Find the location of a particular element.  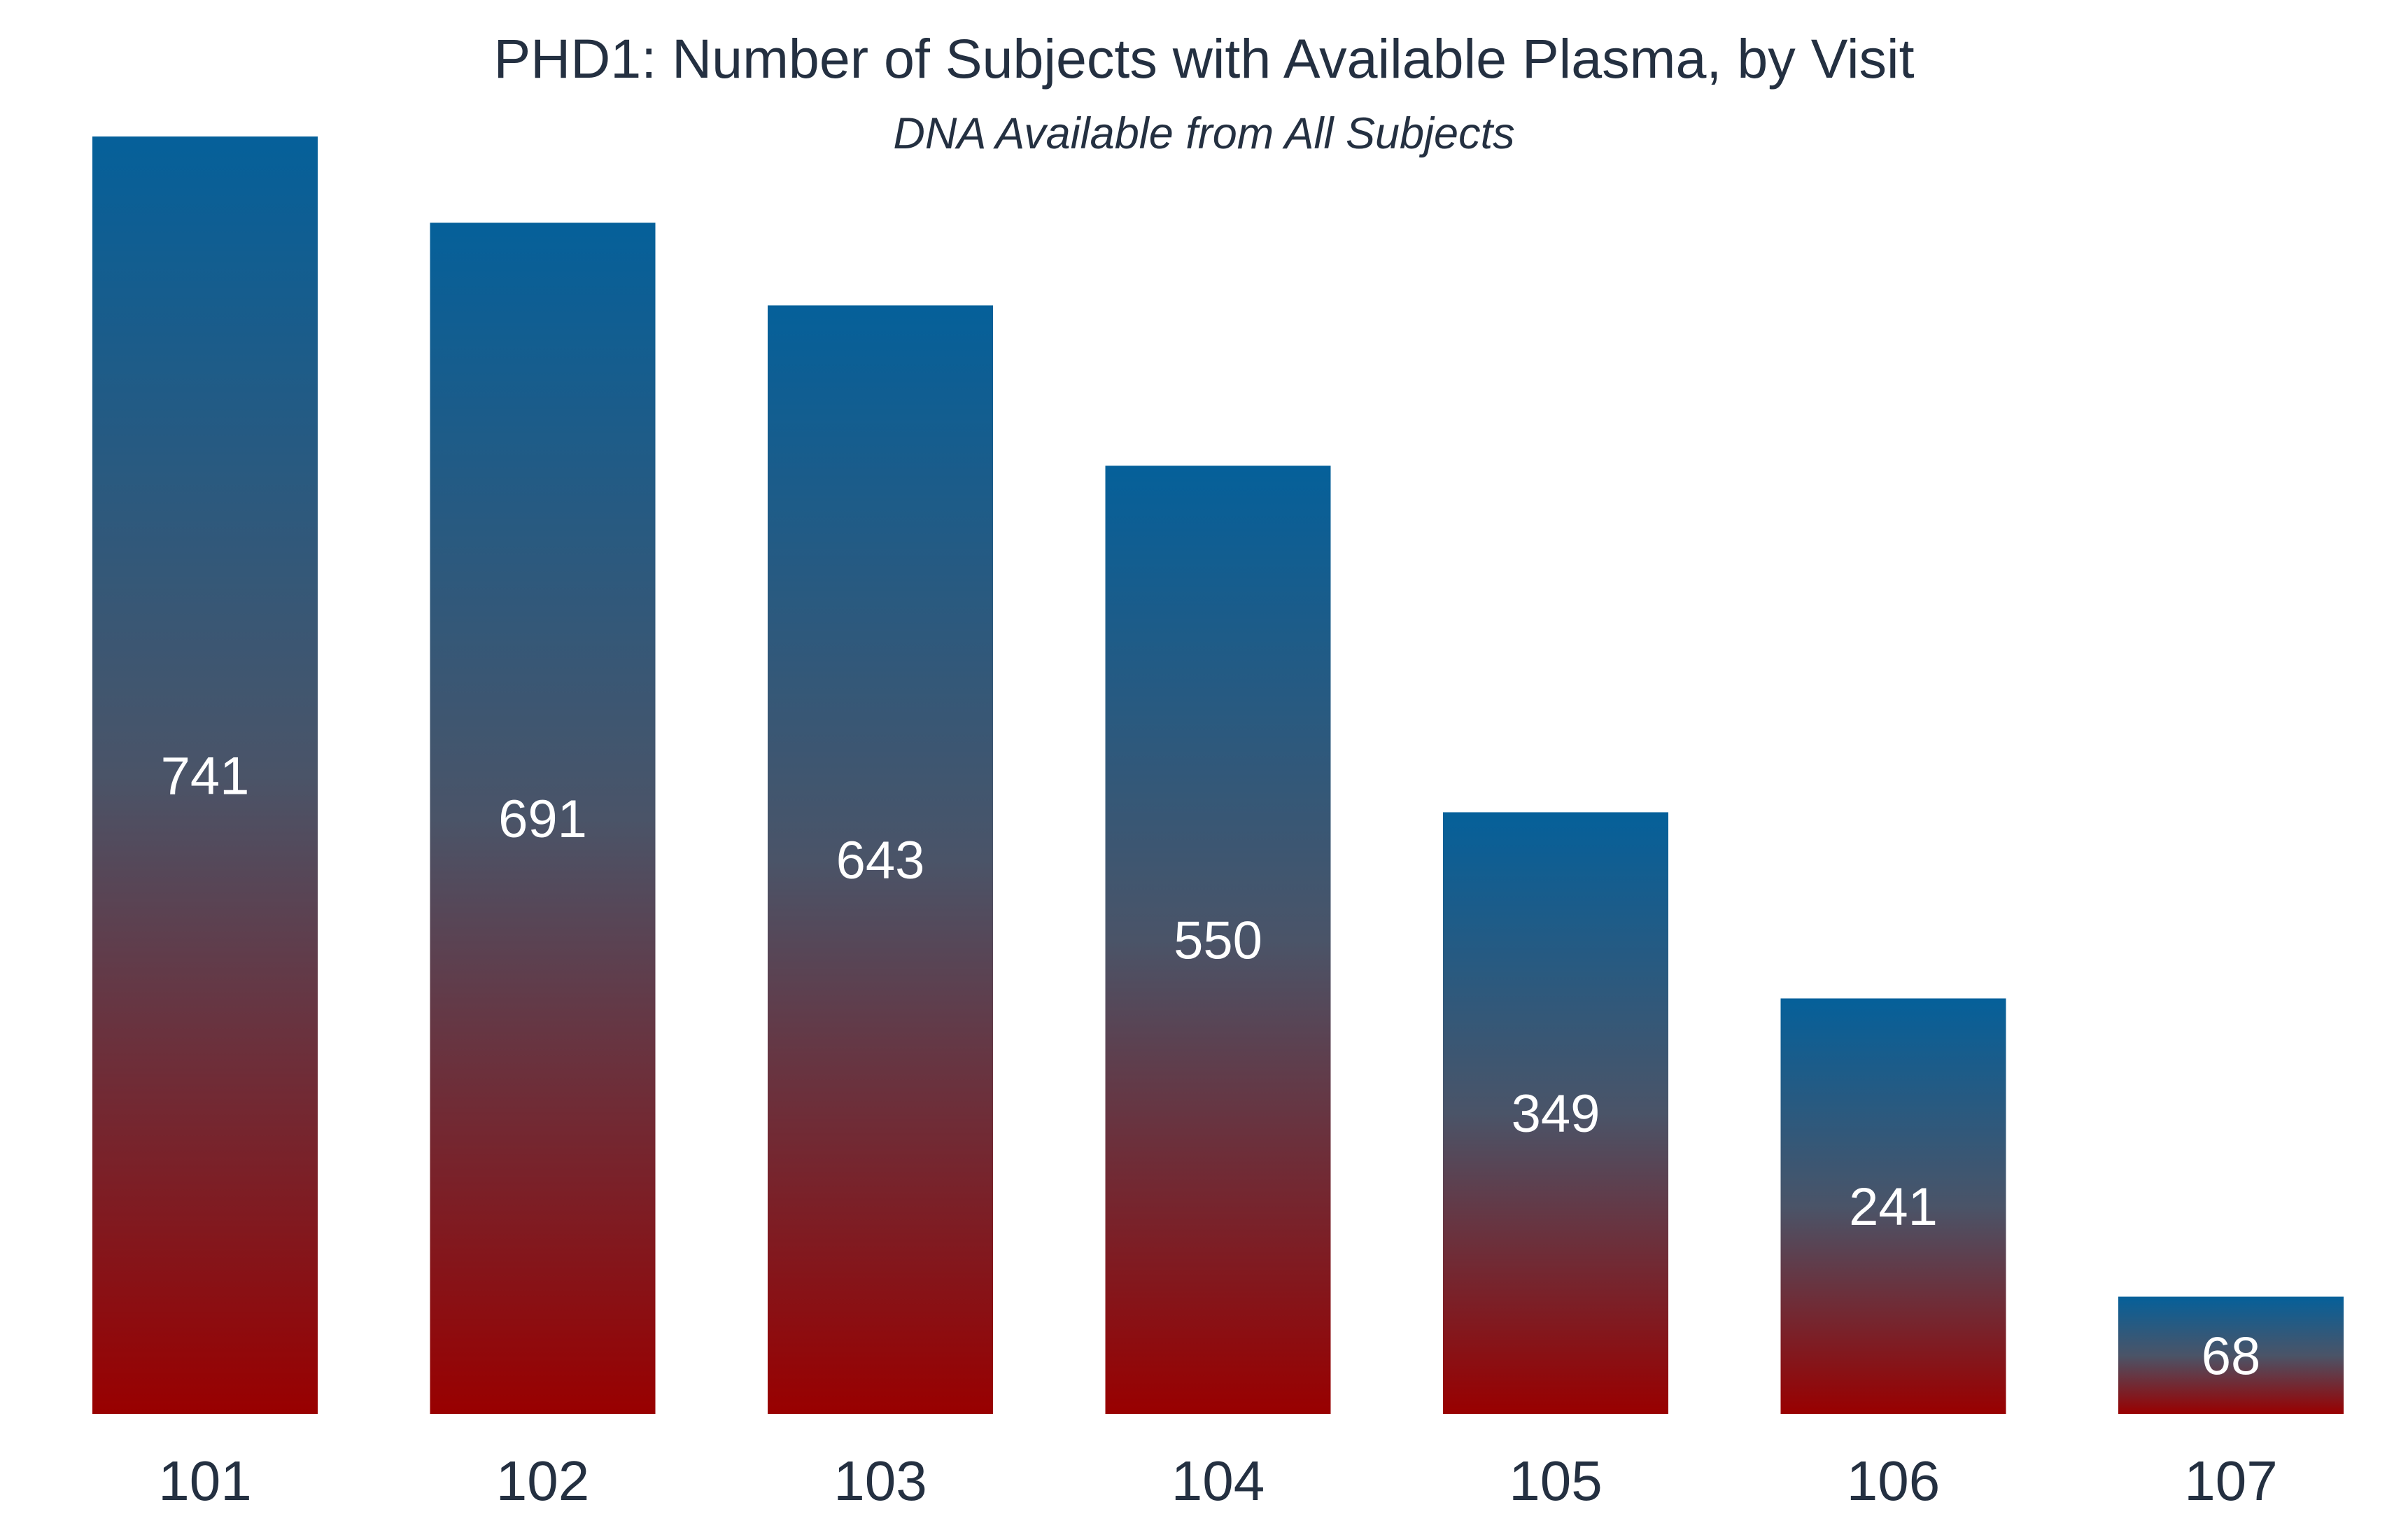

x-tick-label-104: 104 is located at coordinates (1218, 1481).